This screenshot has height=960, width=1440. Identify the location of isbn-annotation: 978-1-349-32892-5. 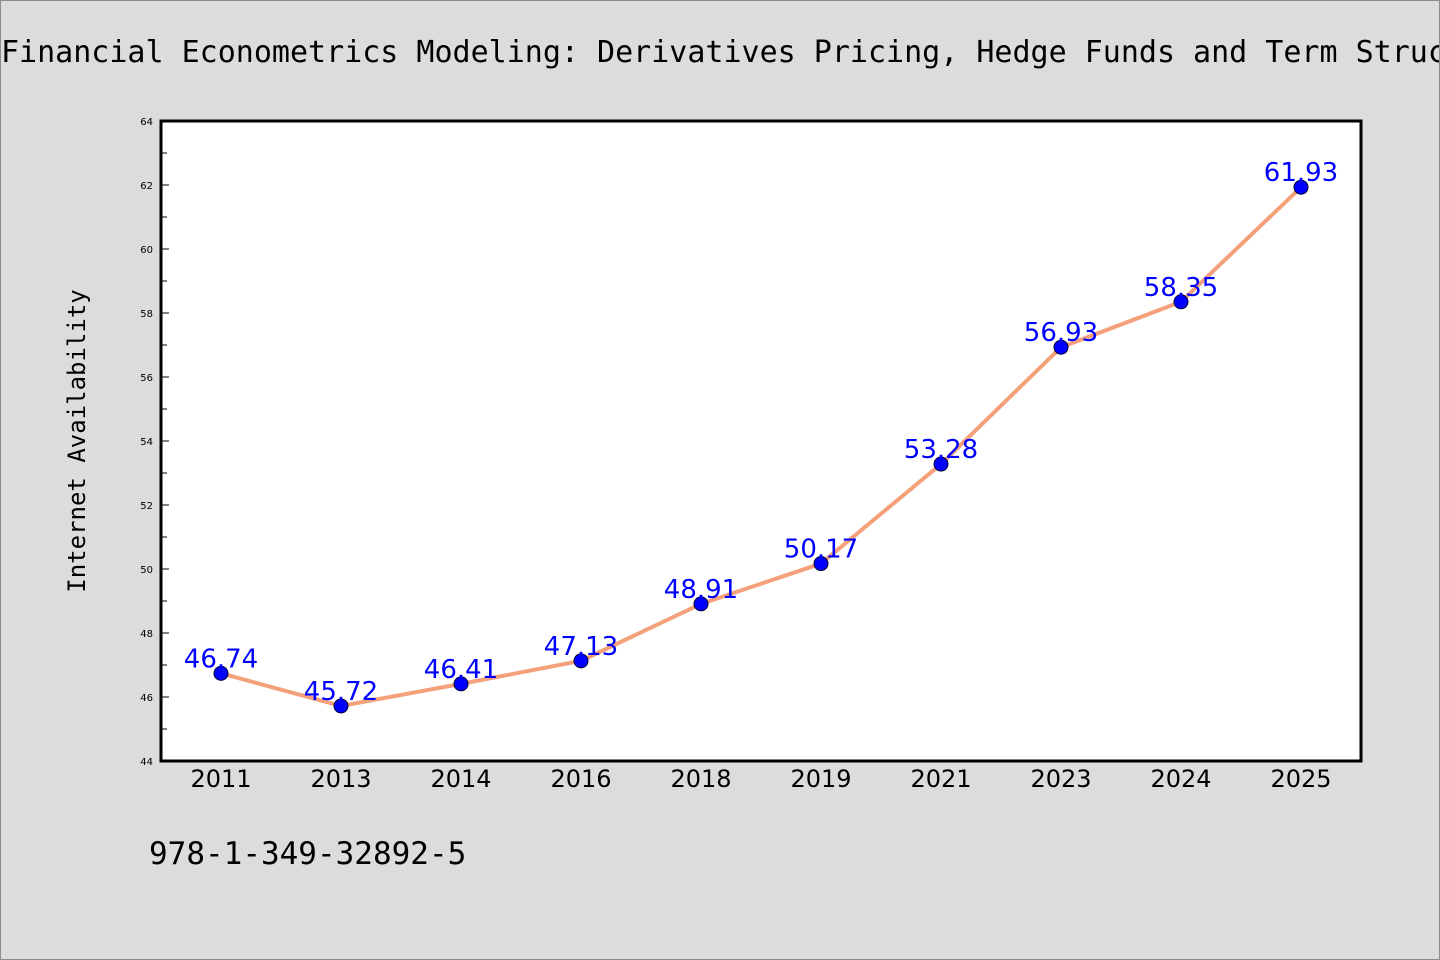
(308, 854).